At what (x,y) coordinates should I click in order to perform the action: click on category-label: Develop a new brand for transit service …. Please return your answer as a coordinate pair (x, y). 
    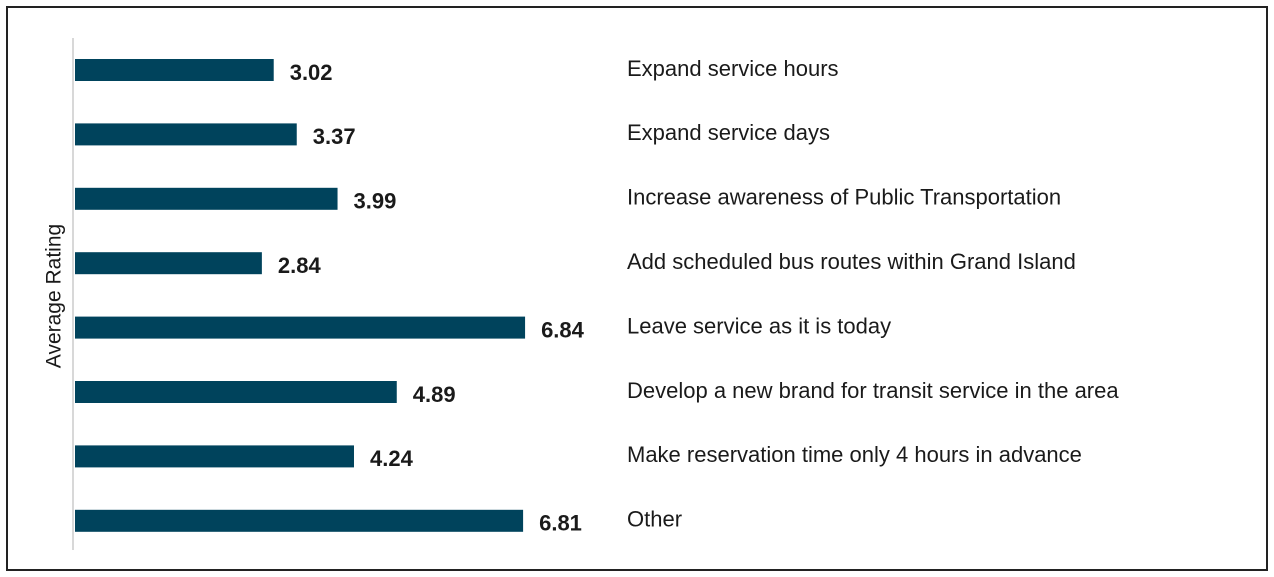
    Looking at the image, I should click on (873, 390).